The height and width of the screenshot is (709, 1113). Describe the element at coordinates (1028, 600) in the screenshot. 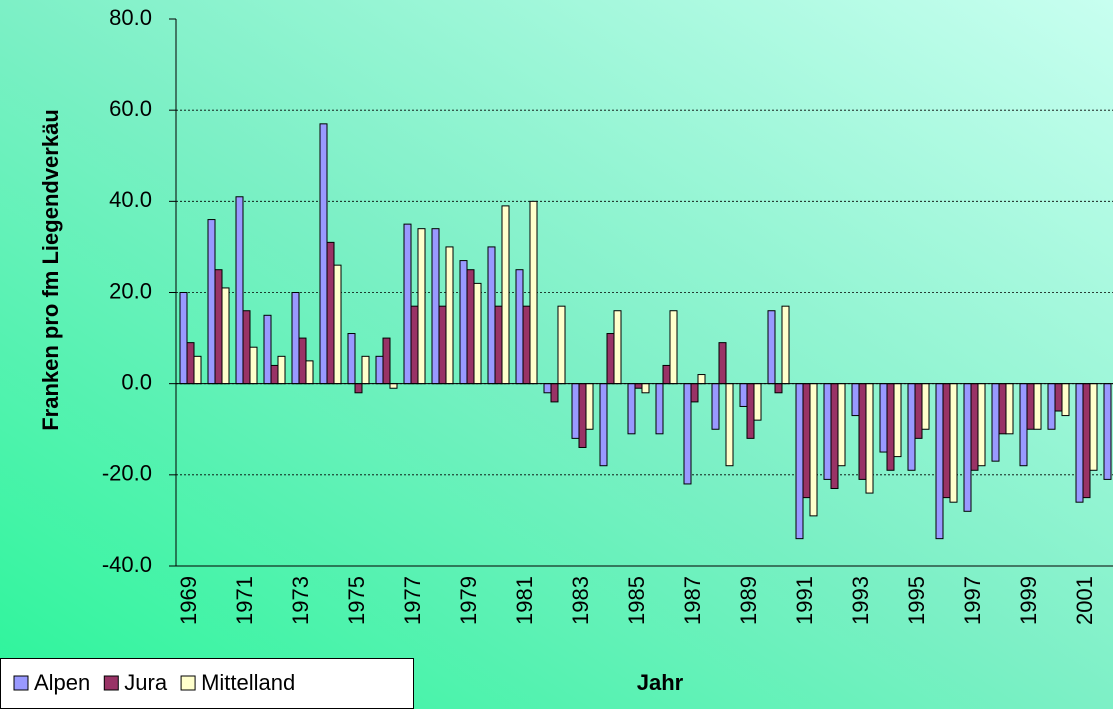

I see `x-tick-label: 1999` at that location.